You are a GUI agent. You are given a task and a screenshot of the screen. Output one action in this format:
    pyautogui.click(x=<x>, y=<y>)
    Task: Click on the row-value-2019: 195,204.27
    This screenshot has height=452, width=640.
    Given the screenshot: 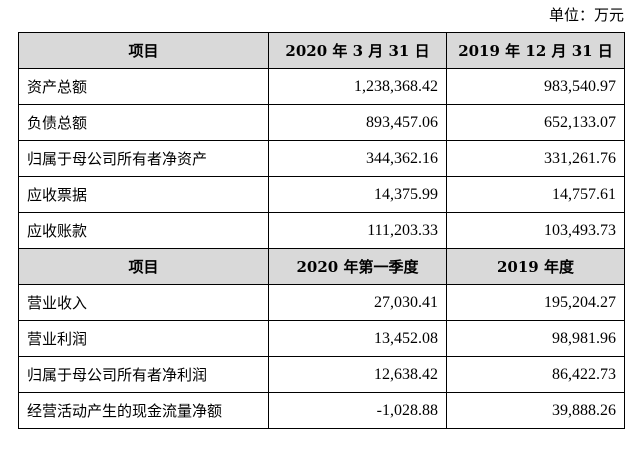 What is the action you would take?
    pyautogui.click(x=535, y=302)
    